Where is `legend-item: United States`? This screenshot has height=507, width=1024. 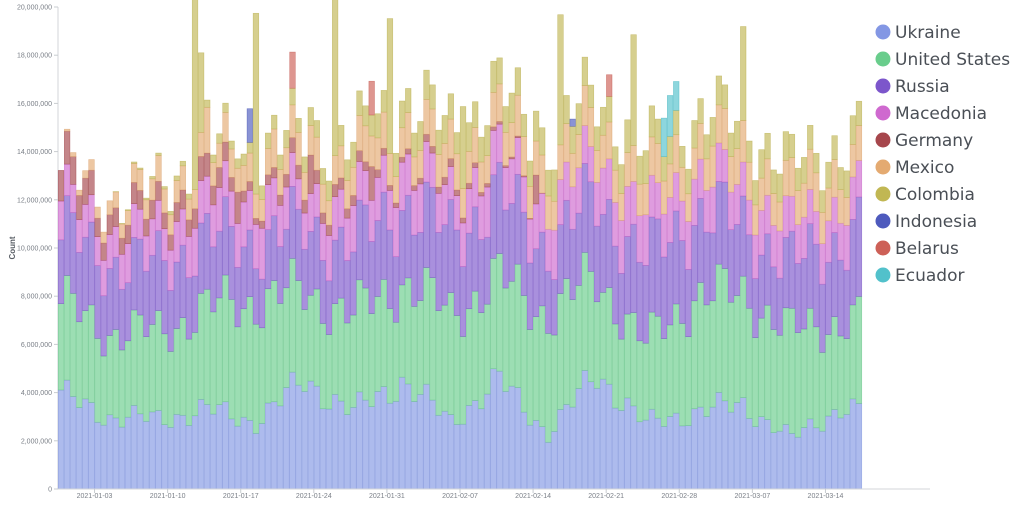 legend-item: United States is located at coordinates (943, 60).